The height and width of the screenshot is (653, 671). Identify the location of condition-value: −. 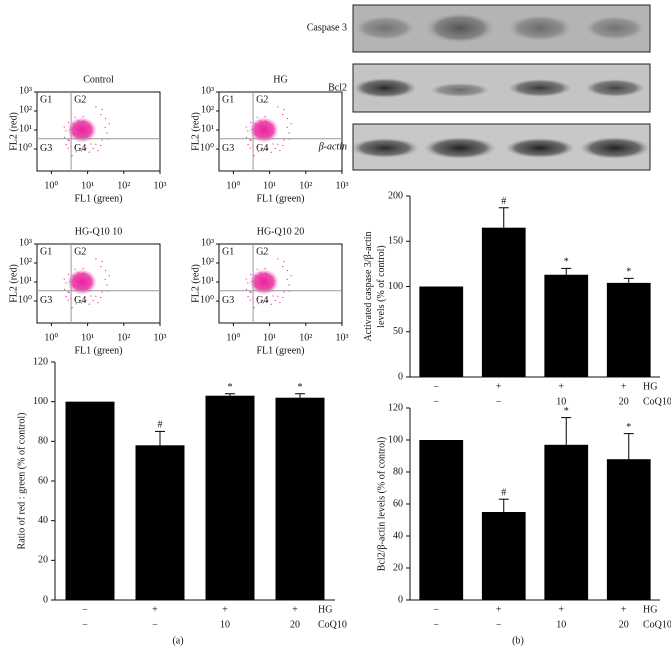
(499, 624).